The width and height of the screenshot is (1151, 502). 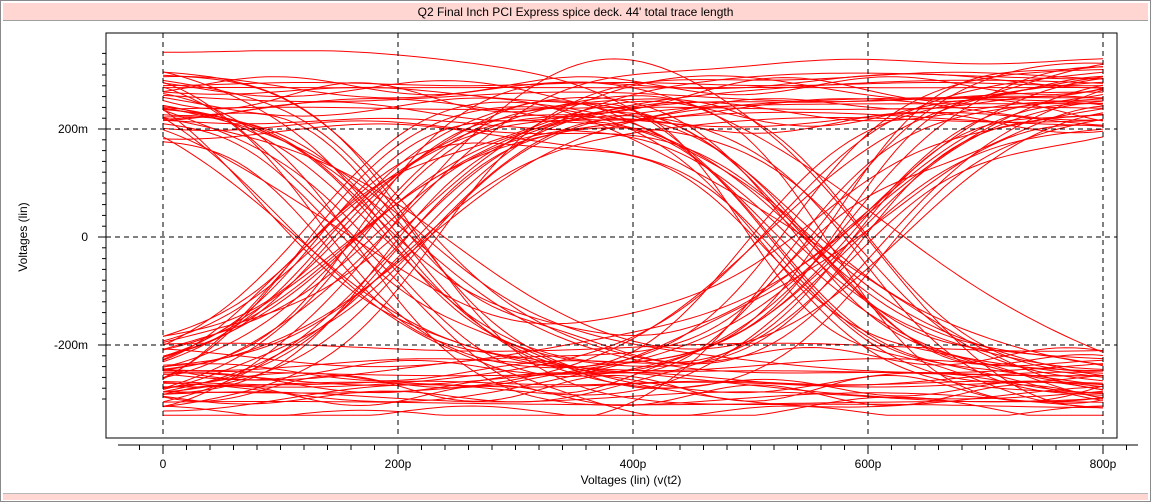 What do you see at coordinates (398, 464) in the screenshot?
I see `x-tick-label: 200p` at bounding box center [398, 464].